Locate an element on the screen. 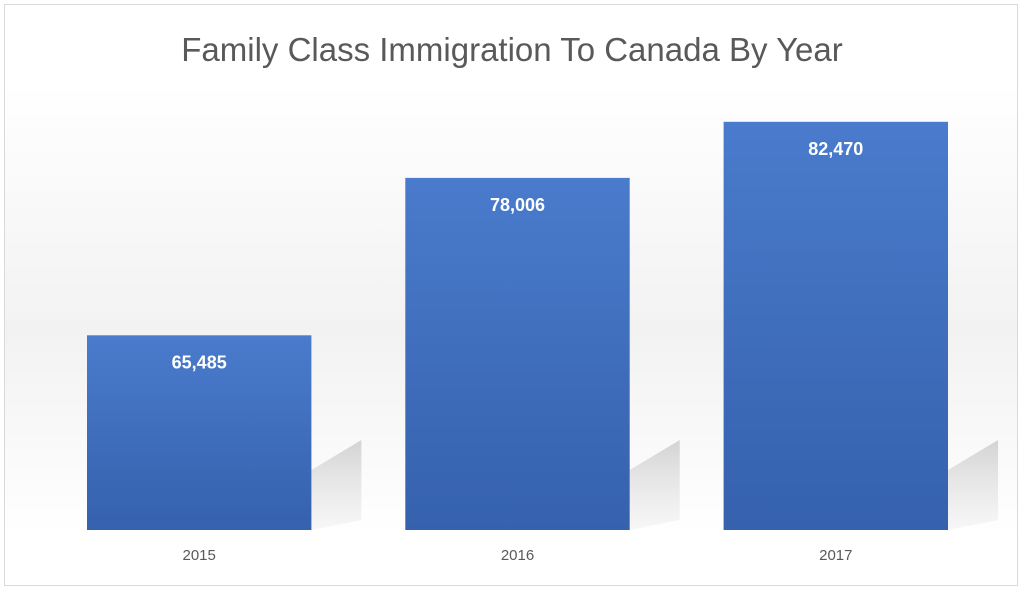 The height and width of the screenshot is (592, 1024). data-label: 78,006 is located at coordinates (517, 205).